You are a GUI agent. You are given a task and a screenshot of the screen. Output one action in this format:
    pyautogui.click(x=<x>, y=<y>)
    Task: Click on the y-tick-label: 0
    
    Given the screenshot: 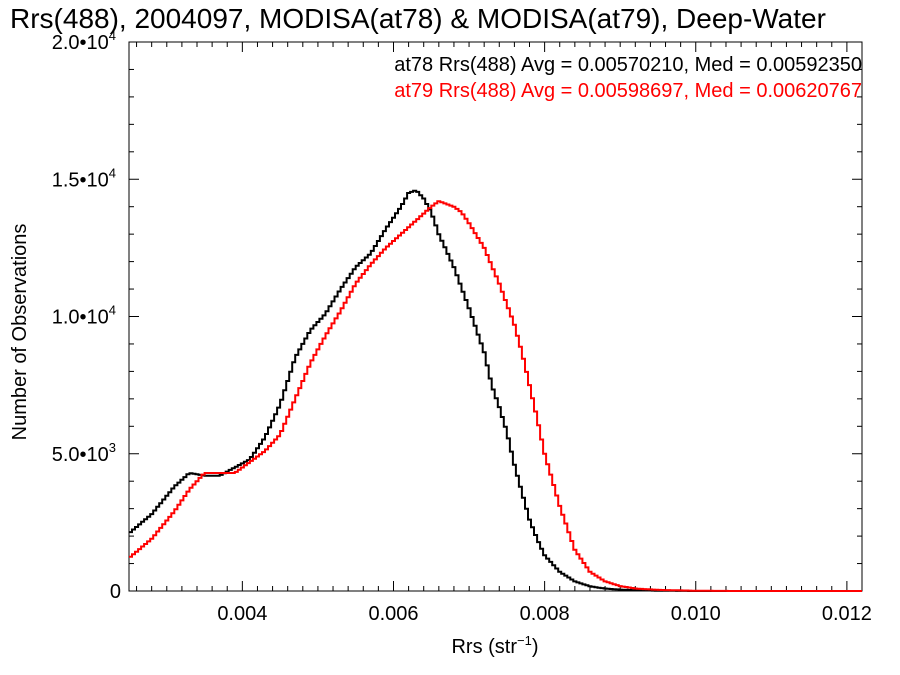 What is the action you would take?
    pyautogui.click(x=115, y=592)
    